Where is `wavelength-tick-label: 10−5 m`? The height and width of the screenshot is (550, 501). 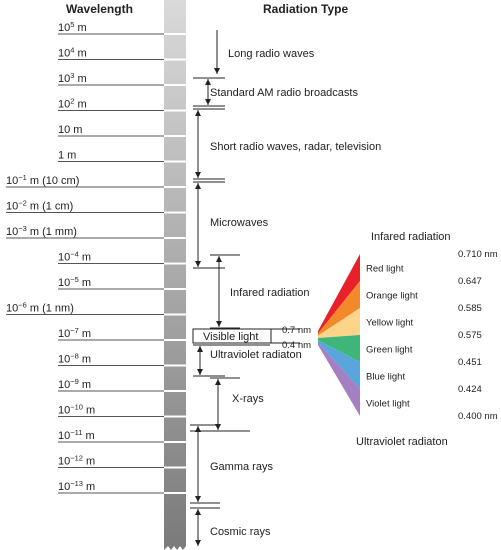 wavelength-tick-label: 10−5 m is located at coordinates (74, 282).